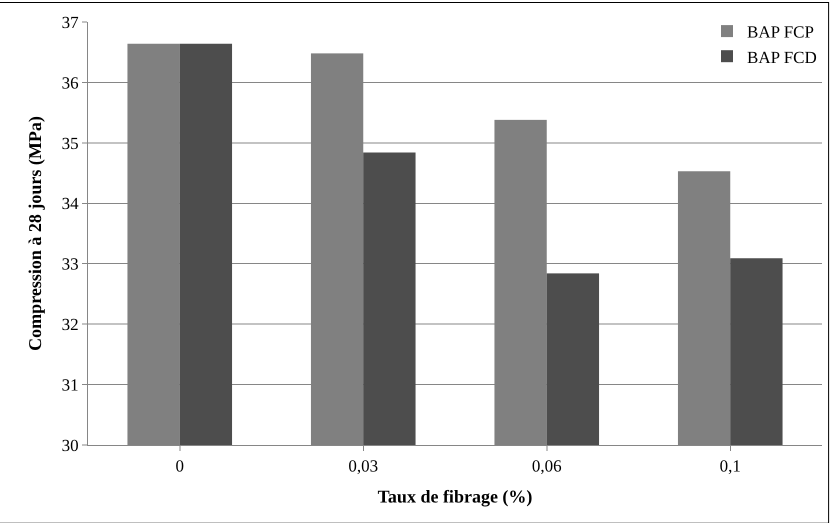 Image resolution: width=830 pixels, height=523 pixels. What do you see at coordinates (782, 57) in the screenshot?
I see `legend-label: BAP FCD` at bounding box center [782, 57].